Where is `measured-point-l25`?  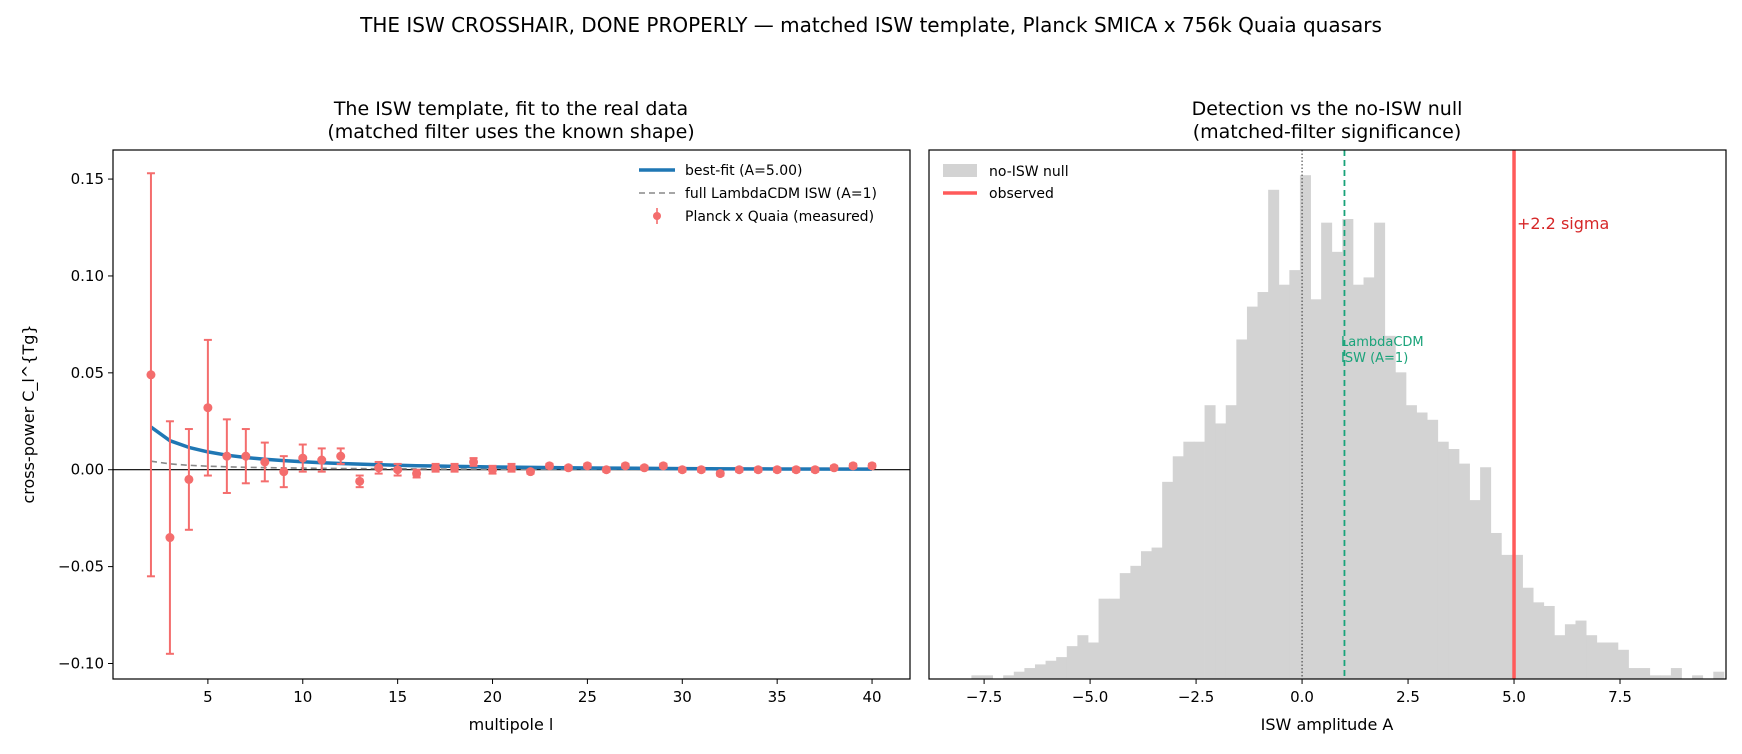
measured-point-l25 is located at coordinates (587, 466).